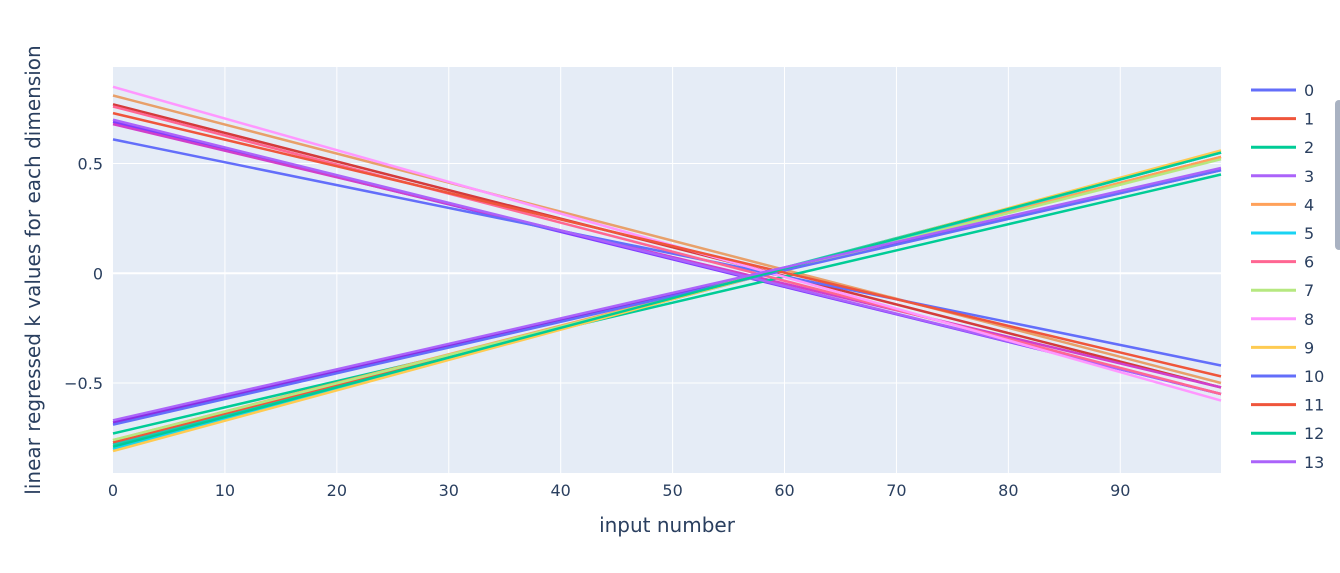 Image resolution: width=1340 pixels, height=573 pixels. What do you see at coordinates (1309, 347) in the screenshot?
I see `legend-label: 9` at bounding box center [1309, 347].